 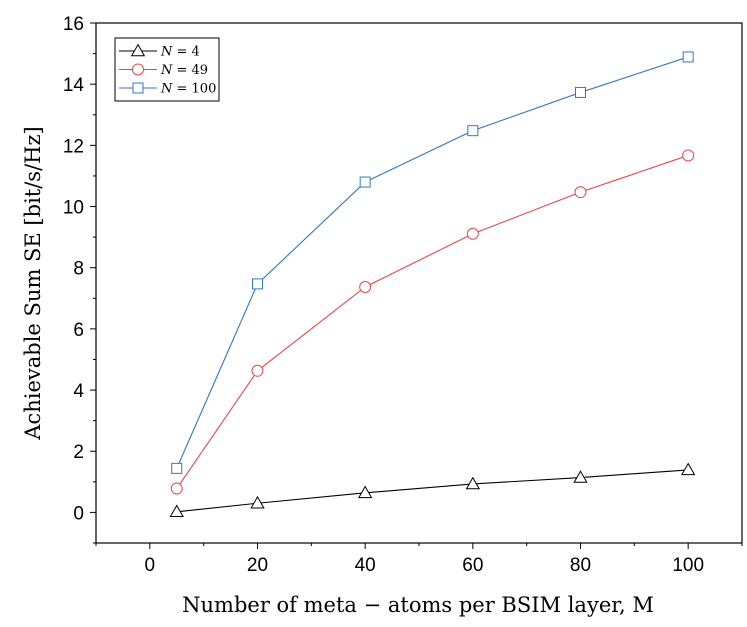 I want to click on x-tick-label: 20, so click(x=257, y=565).